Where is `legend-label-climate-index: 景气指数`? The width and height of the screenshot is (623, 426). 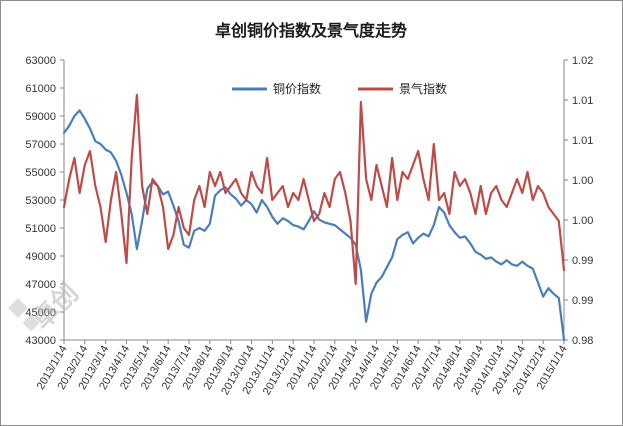
legend-label-climate-index: 景气指数 is located at coordinates (423, 88).